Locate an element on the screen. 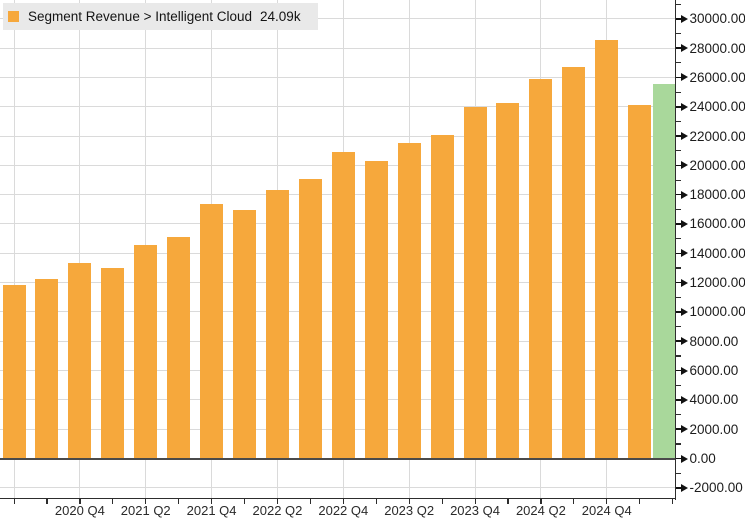 Image resolution: width=745 pixels, height=528 pixels. x-axis-label: 2024 Q2 is located at coordinates (540, 510).